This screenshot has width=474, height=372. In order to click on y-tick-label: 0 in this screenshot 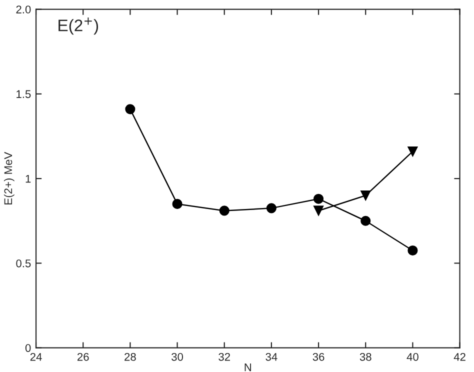, I will do `click(28, 348)`.